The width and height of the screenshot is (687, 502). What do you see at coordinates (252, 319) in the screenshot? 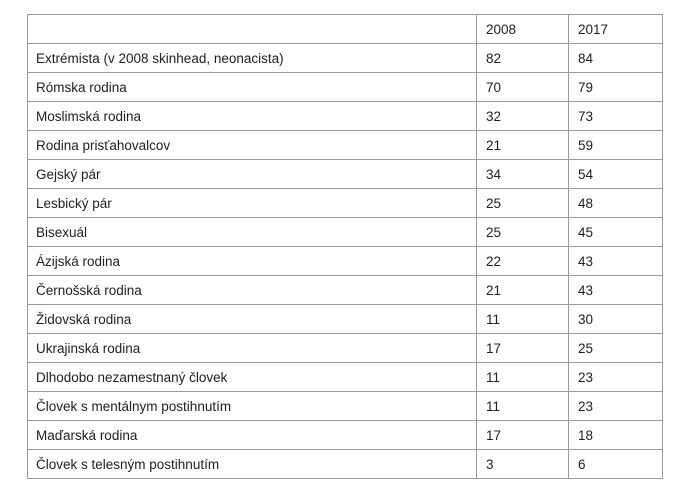
I see `row-label: Židovská rodina` at bounding box center [252, 319].